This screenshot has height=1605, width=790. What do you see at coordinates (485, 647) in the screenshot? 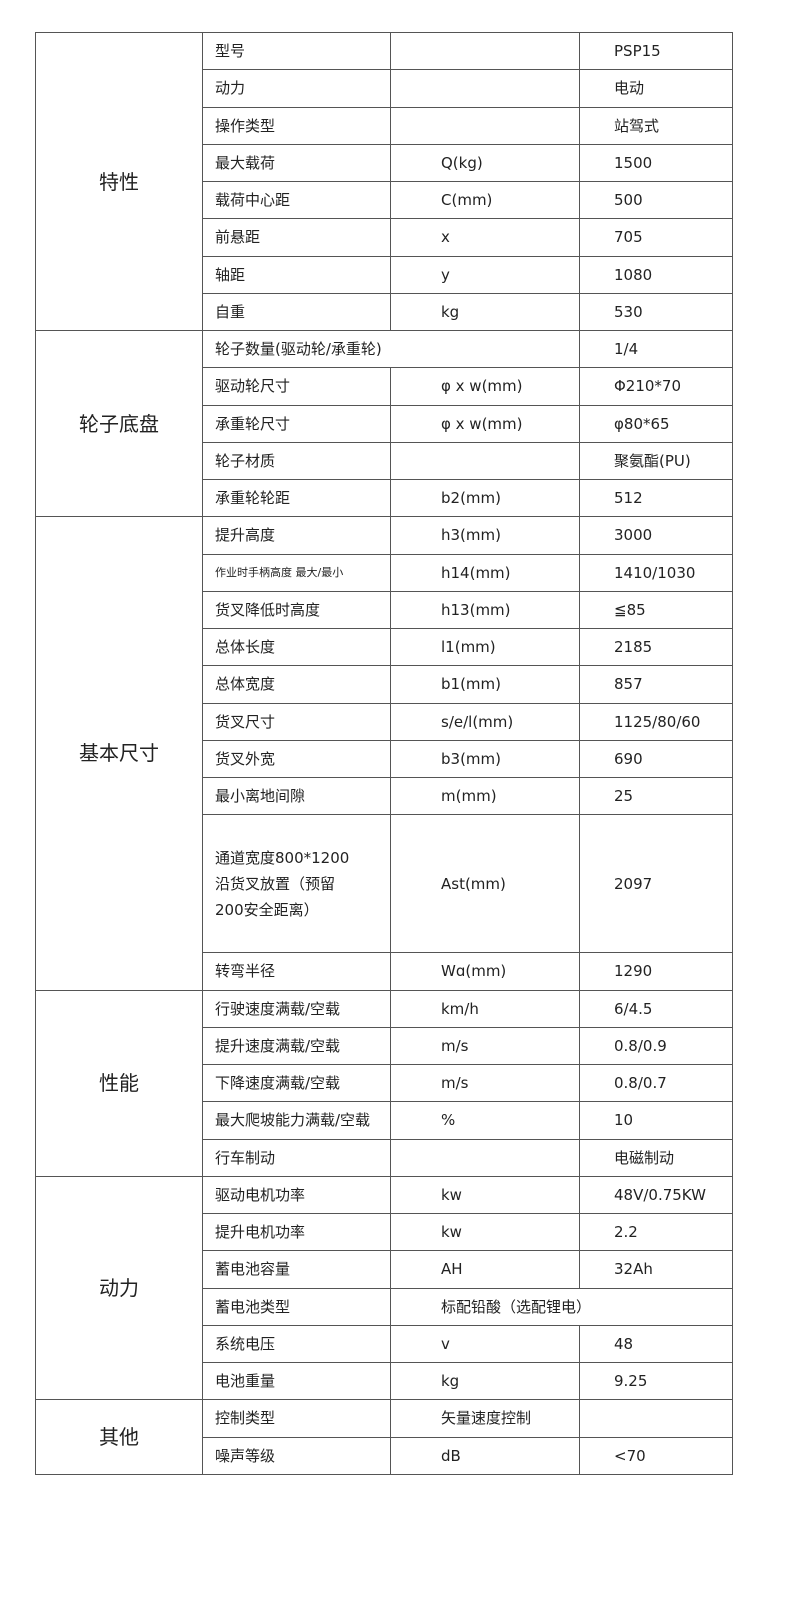
I see `item-unit: l1(mm)` at bounding box center [485, 647].